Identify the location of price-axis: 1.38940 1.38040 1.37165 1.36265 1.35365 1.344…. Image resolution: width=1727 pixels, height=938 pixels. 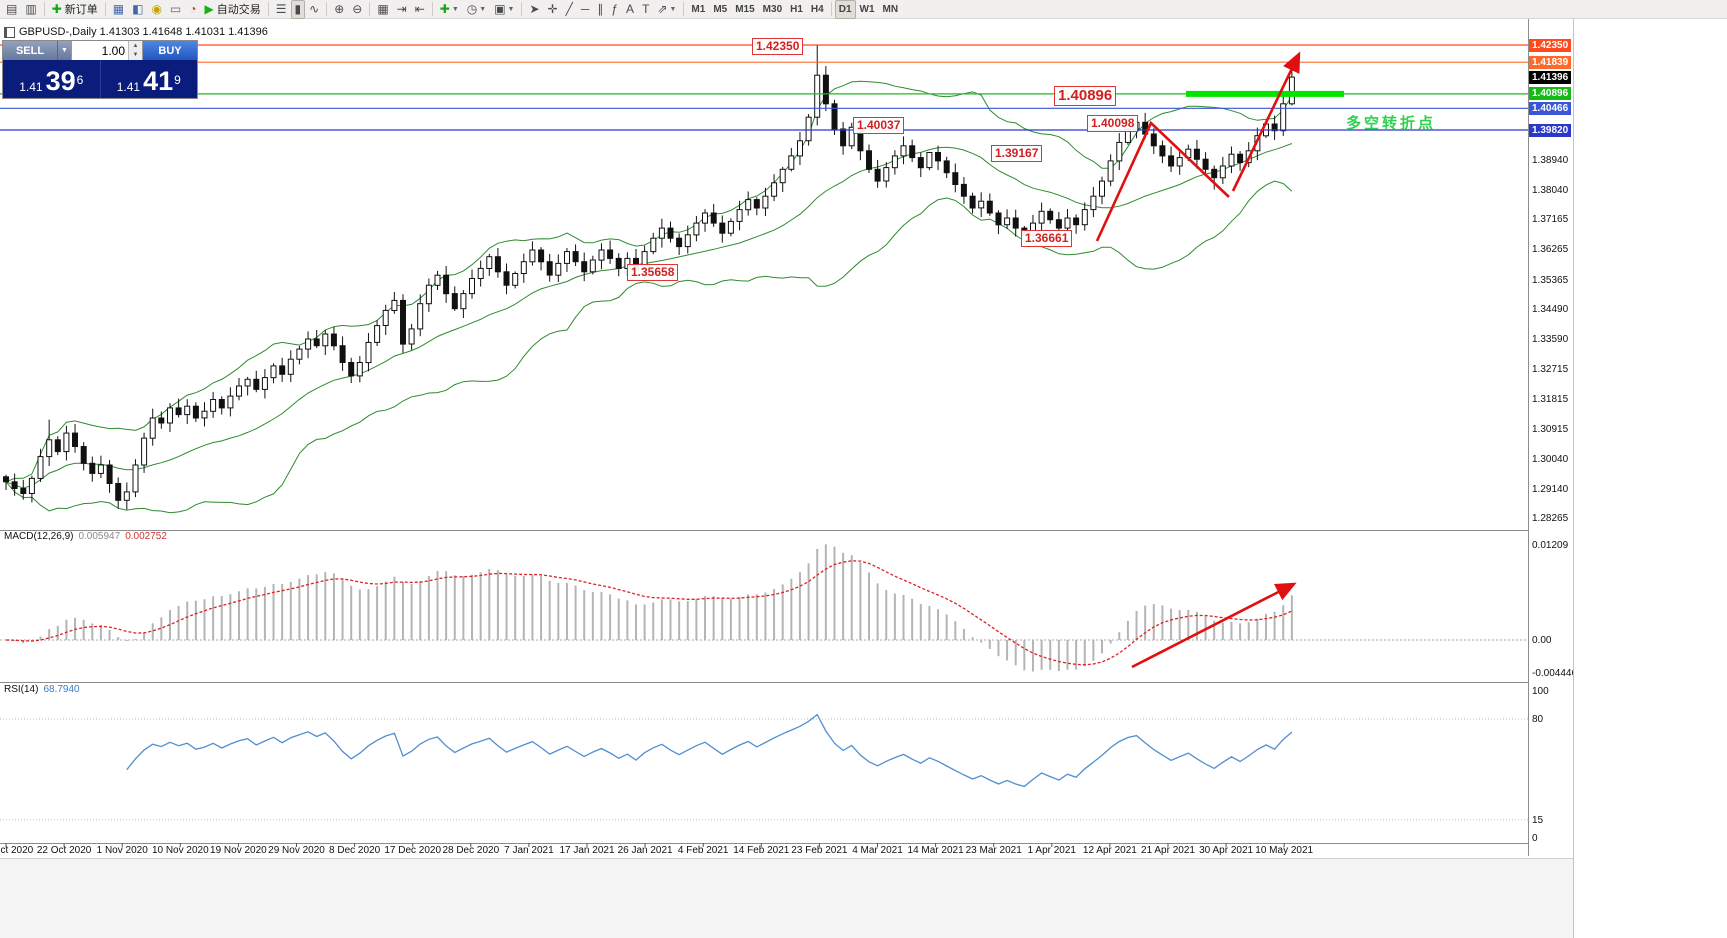
(1553, 437).